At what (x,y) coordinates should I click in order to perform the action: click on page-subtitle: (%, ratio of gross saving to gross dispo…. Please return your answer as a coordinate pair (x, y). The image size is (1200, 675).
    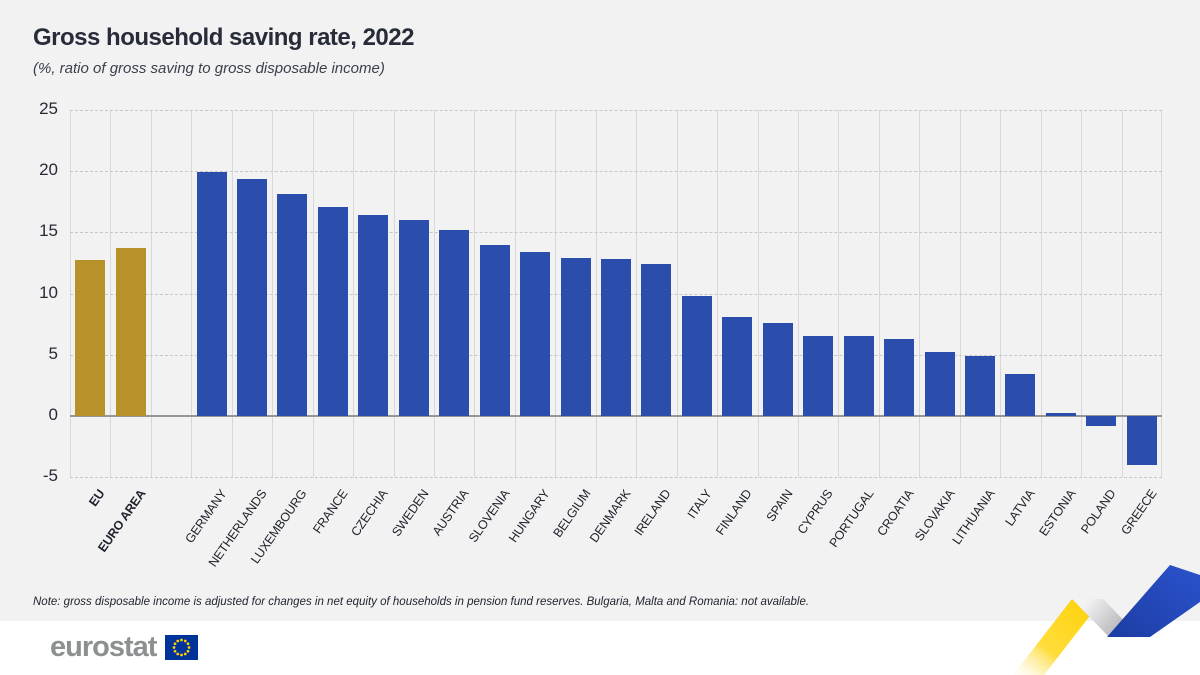
    Looking at the image, I should click on (209, 68).